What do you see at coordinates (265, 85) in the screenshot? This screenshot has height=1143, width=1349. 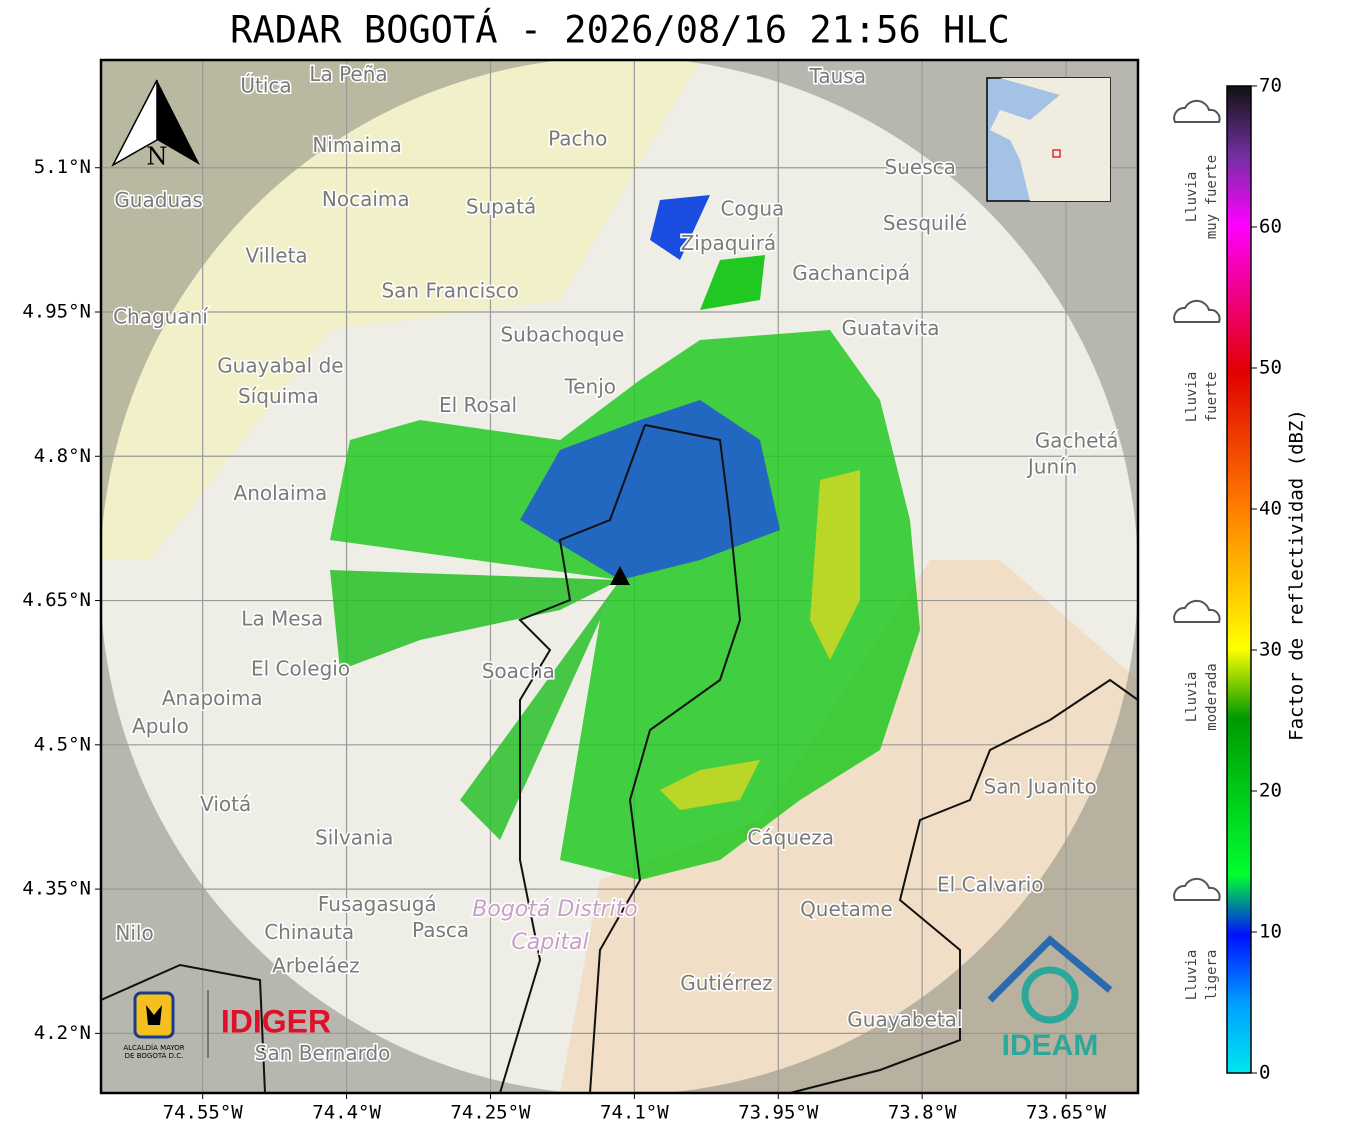 I see `place-label: Útica` at bounding box center [265, 85].